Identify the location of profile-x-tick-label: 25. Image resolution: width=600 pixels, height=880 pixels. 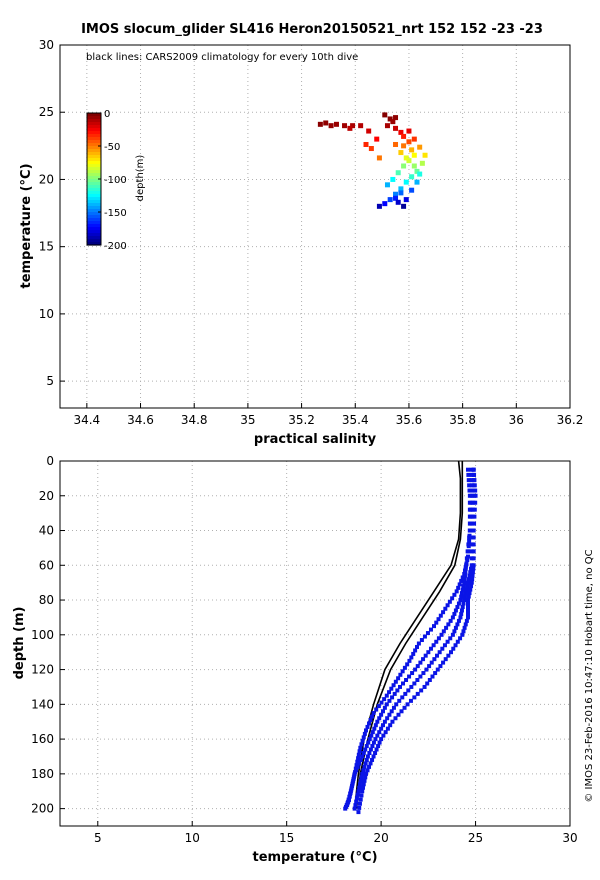
(475, 838).